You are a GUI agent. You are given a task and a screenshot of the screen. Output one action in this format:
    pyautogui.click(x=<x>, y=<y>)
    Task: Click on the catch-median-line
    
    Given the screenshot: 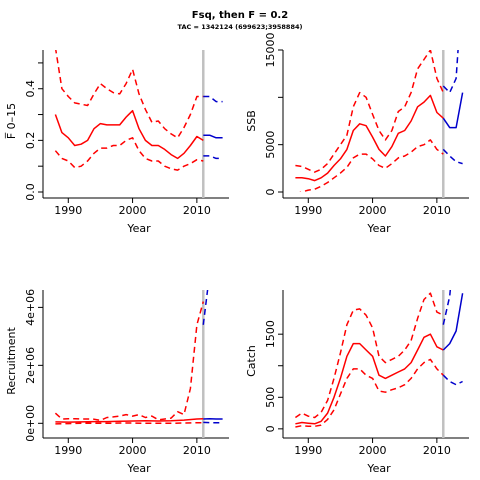 What is the action you would take?
    pyautogui.click(x=369, y=379)
    